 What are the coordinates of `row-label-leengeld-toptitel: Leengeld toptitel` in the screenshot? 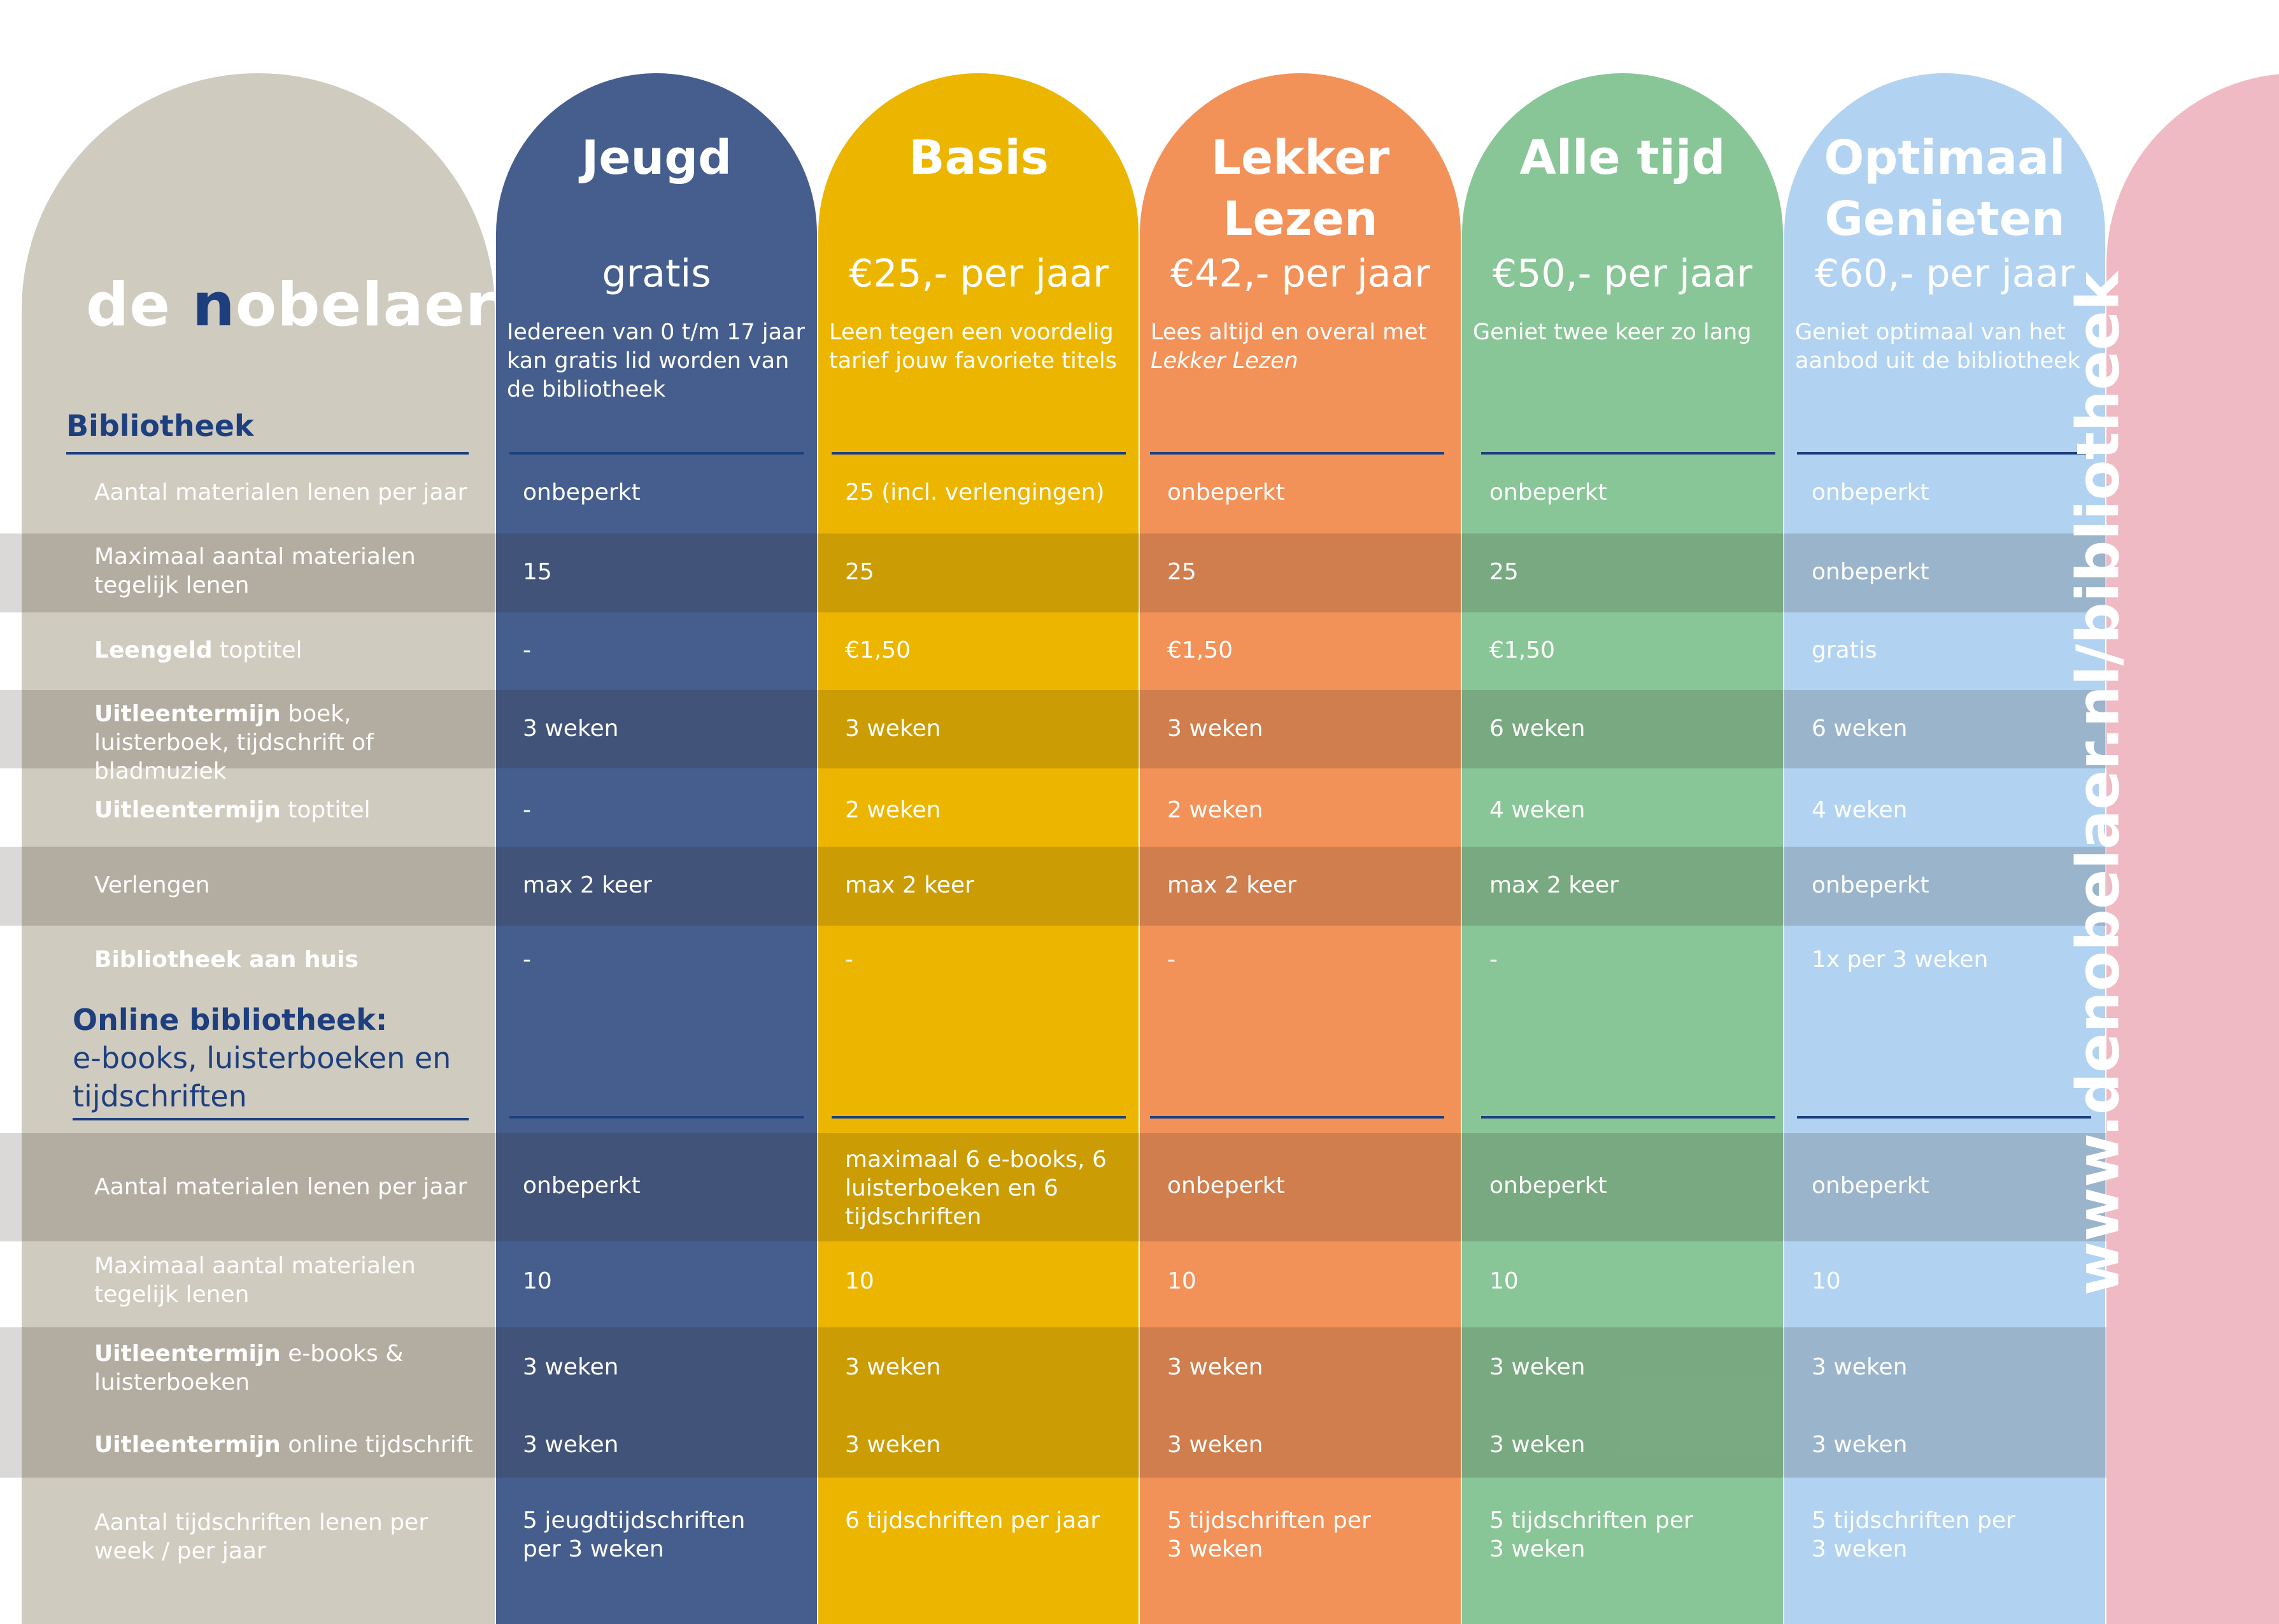 It's located at (198, 650).